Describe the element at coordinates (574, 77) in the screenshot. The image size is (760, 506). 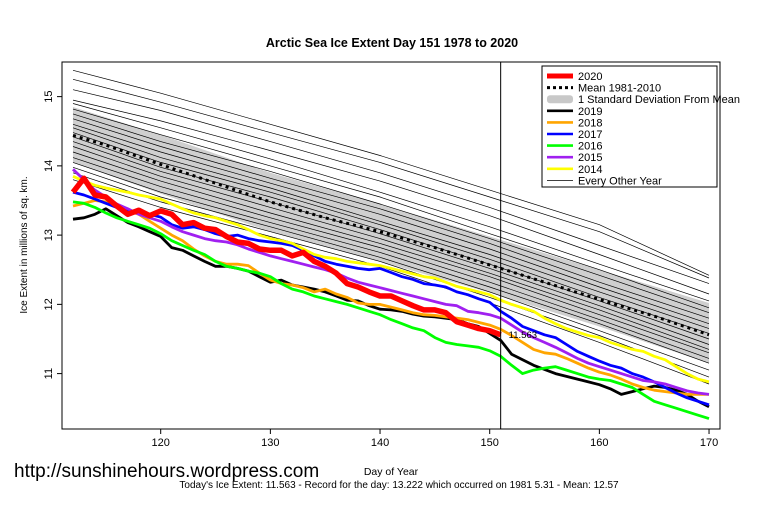
I see `legend-item: 2020` at that location.